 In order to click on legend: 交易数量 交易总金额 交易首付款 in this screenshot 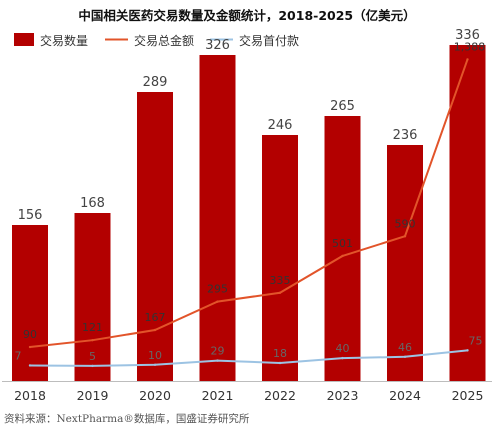, I will do `click(156, 40)`.